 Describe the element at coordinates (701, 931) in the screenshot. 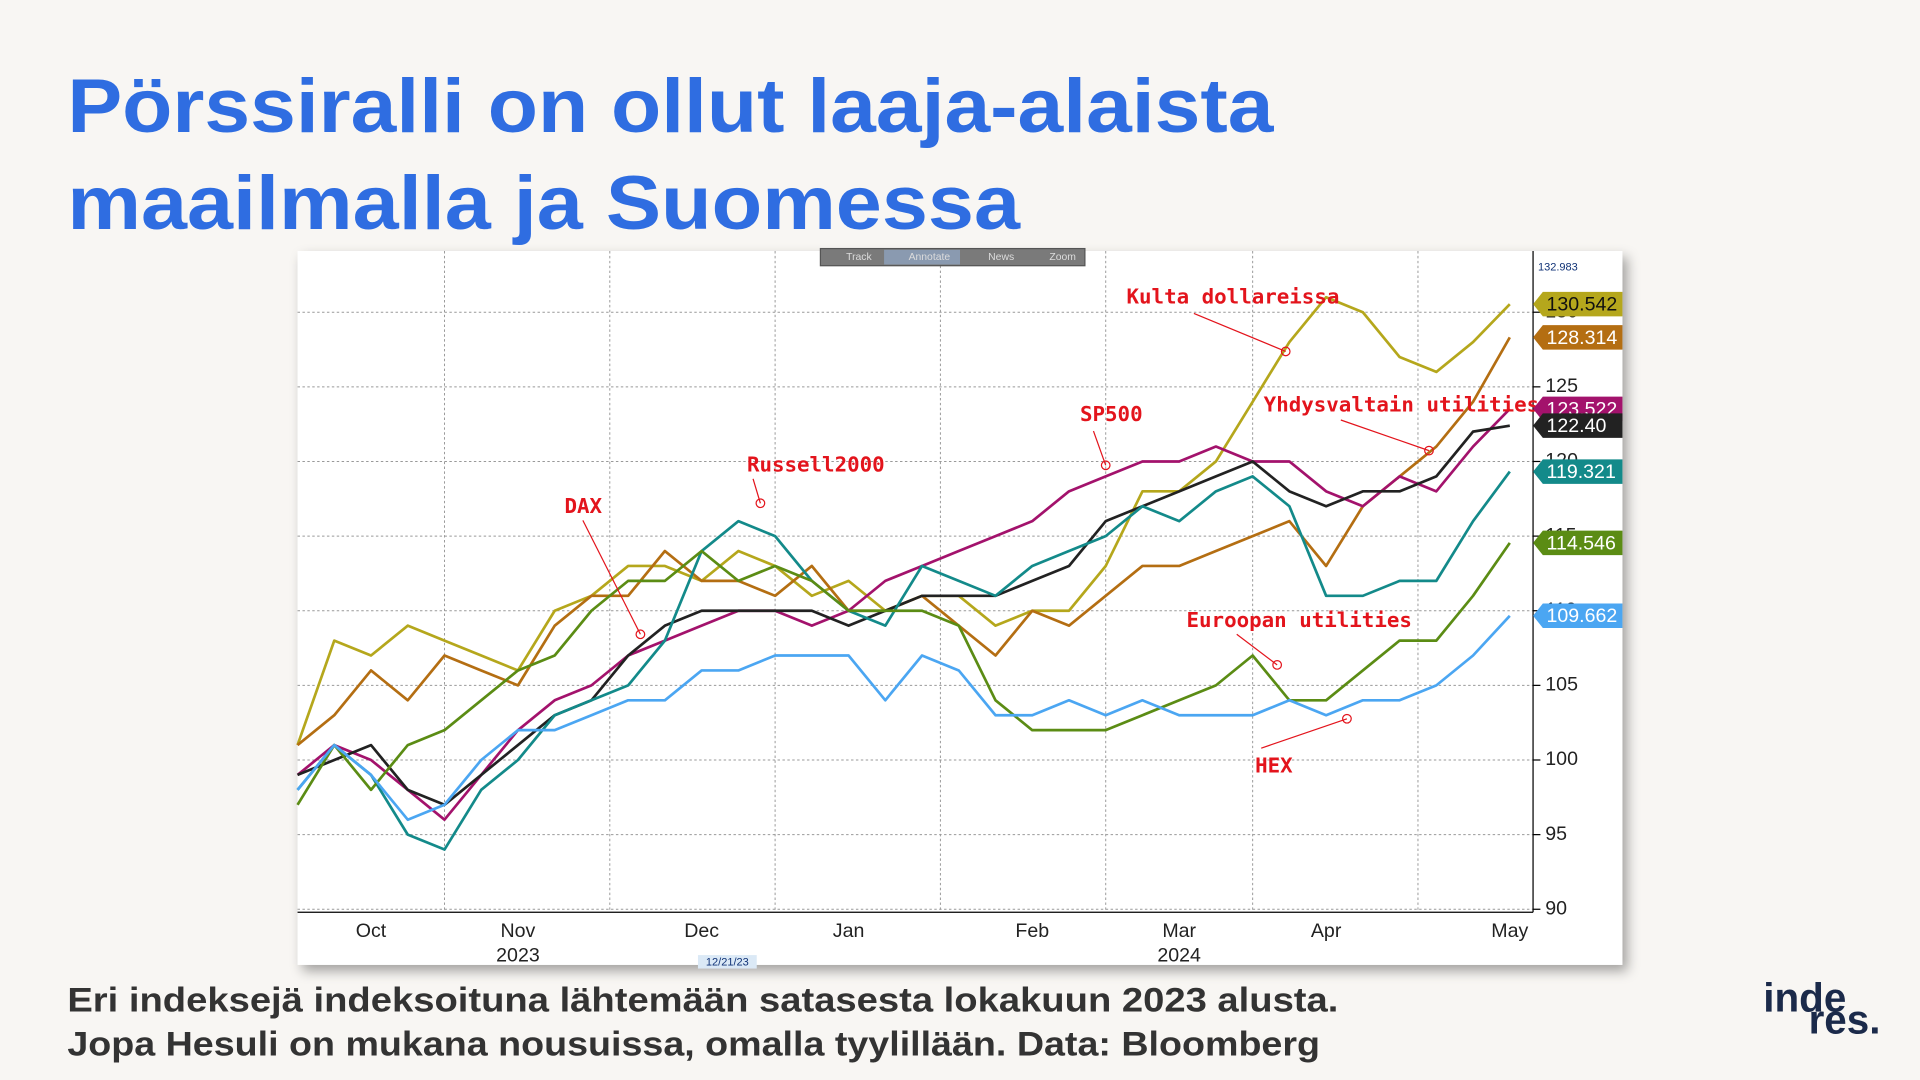

I see `x-tick-label: Dec` at that location.